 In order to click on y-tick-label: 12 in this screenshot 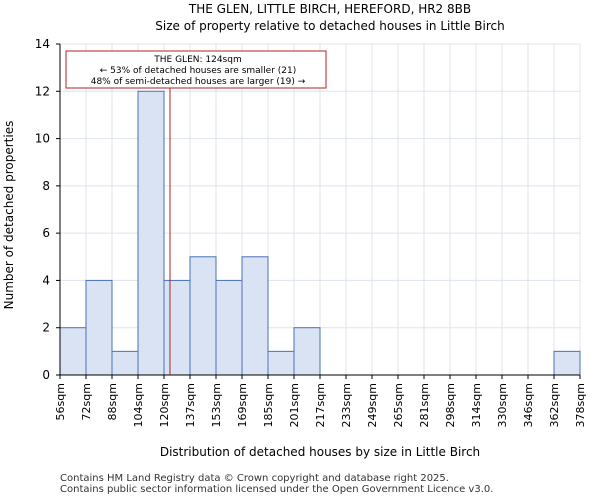, I will do `click(42, 91)`.